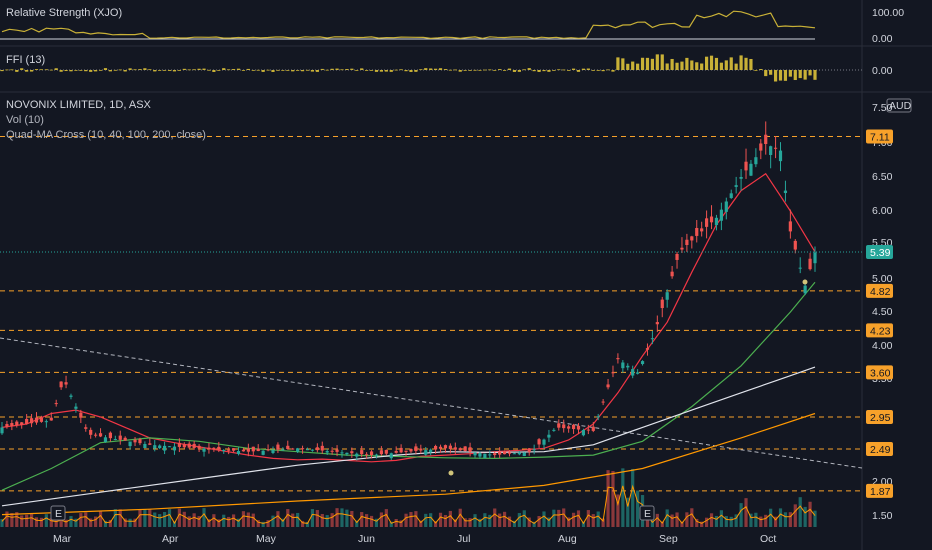 This screenshot has width=932, height=550. Describe the element at coordinates (414, 539) in the screenshot. I see `time-axis: Mar Apr May Jun Jul Aug Sep Oct` at that location.